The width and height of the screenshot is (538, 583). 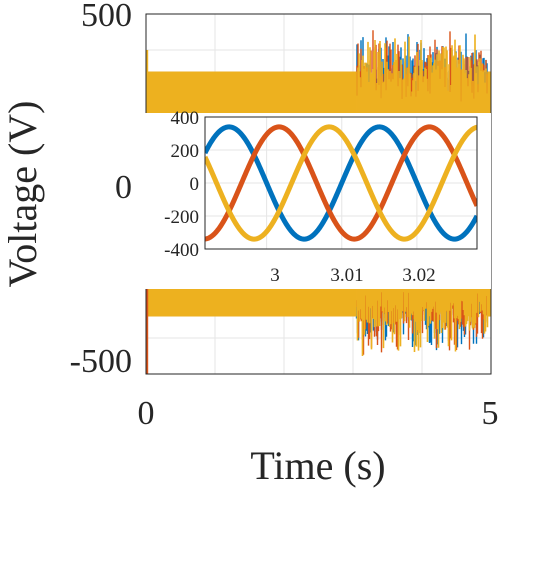 What do you see at coordinates (181, 217) in the screenshot?
I see `inset-ytick-minus-200: -200` at bounding box center [181, 217].